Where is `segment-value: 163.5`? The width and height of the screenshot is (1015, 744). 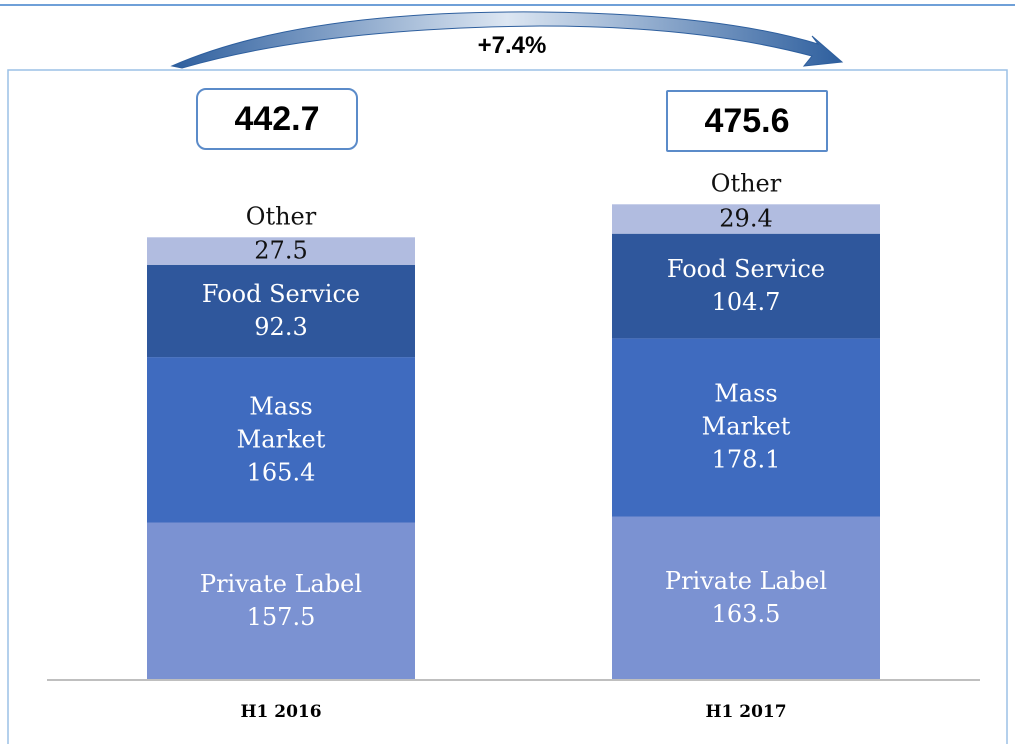 segment-value: 163.5 is located at coordinates (746, 614).